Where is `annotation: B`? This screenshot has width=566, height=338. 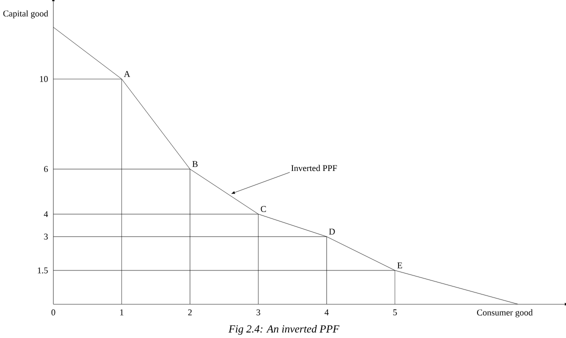 annotation: B is located at coordinates (195, 164).